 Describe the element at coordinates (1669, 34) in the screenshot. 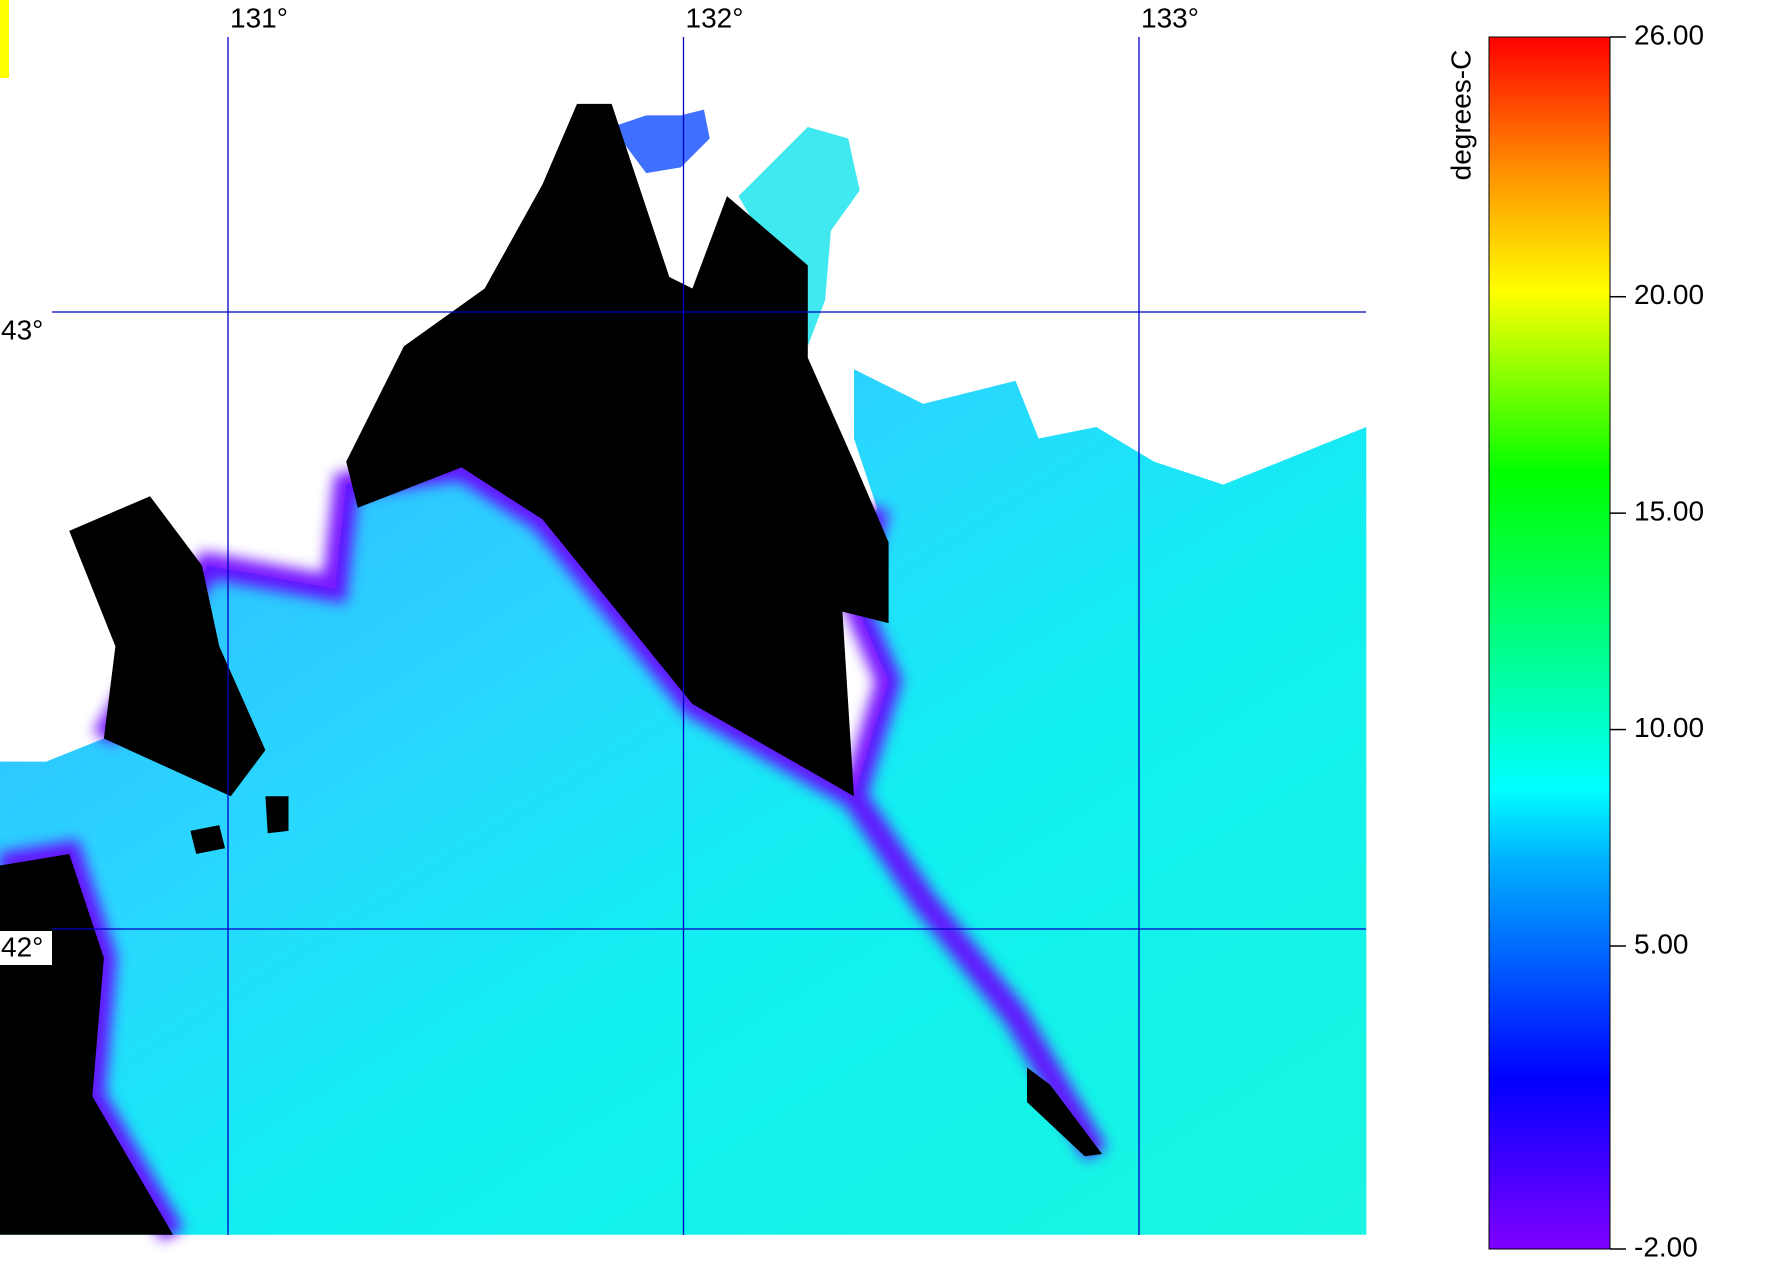

I see `colorbar-tick-label: 26.00` at that location.